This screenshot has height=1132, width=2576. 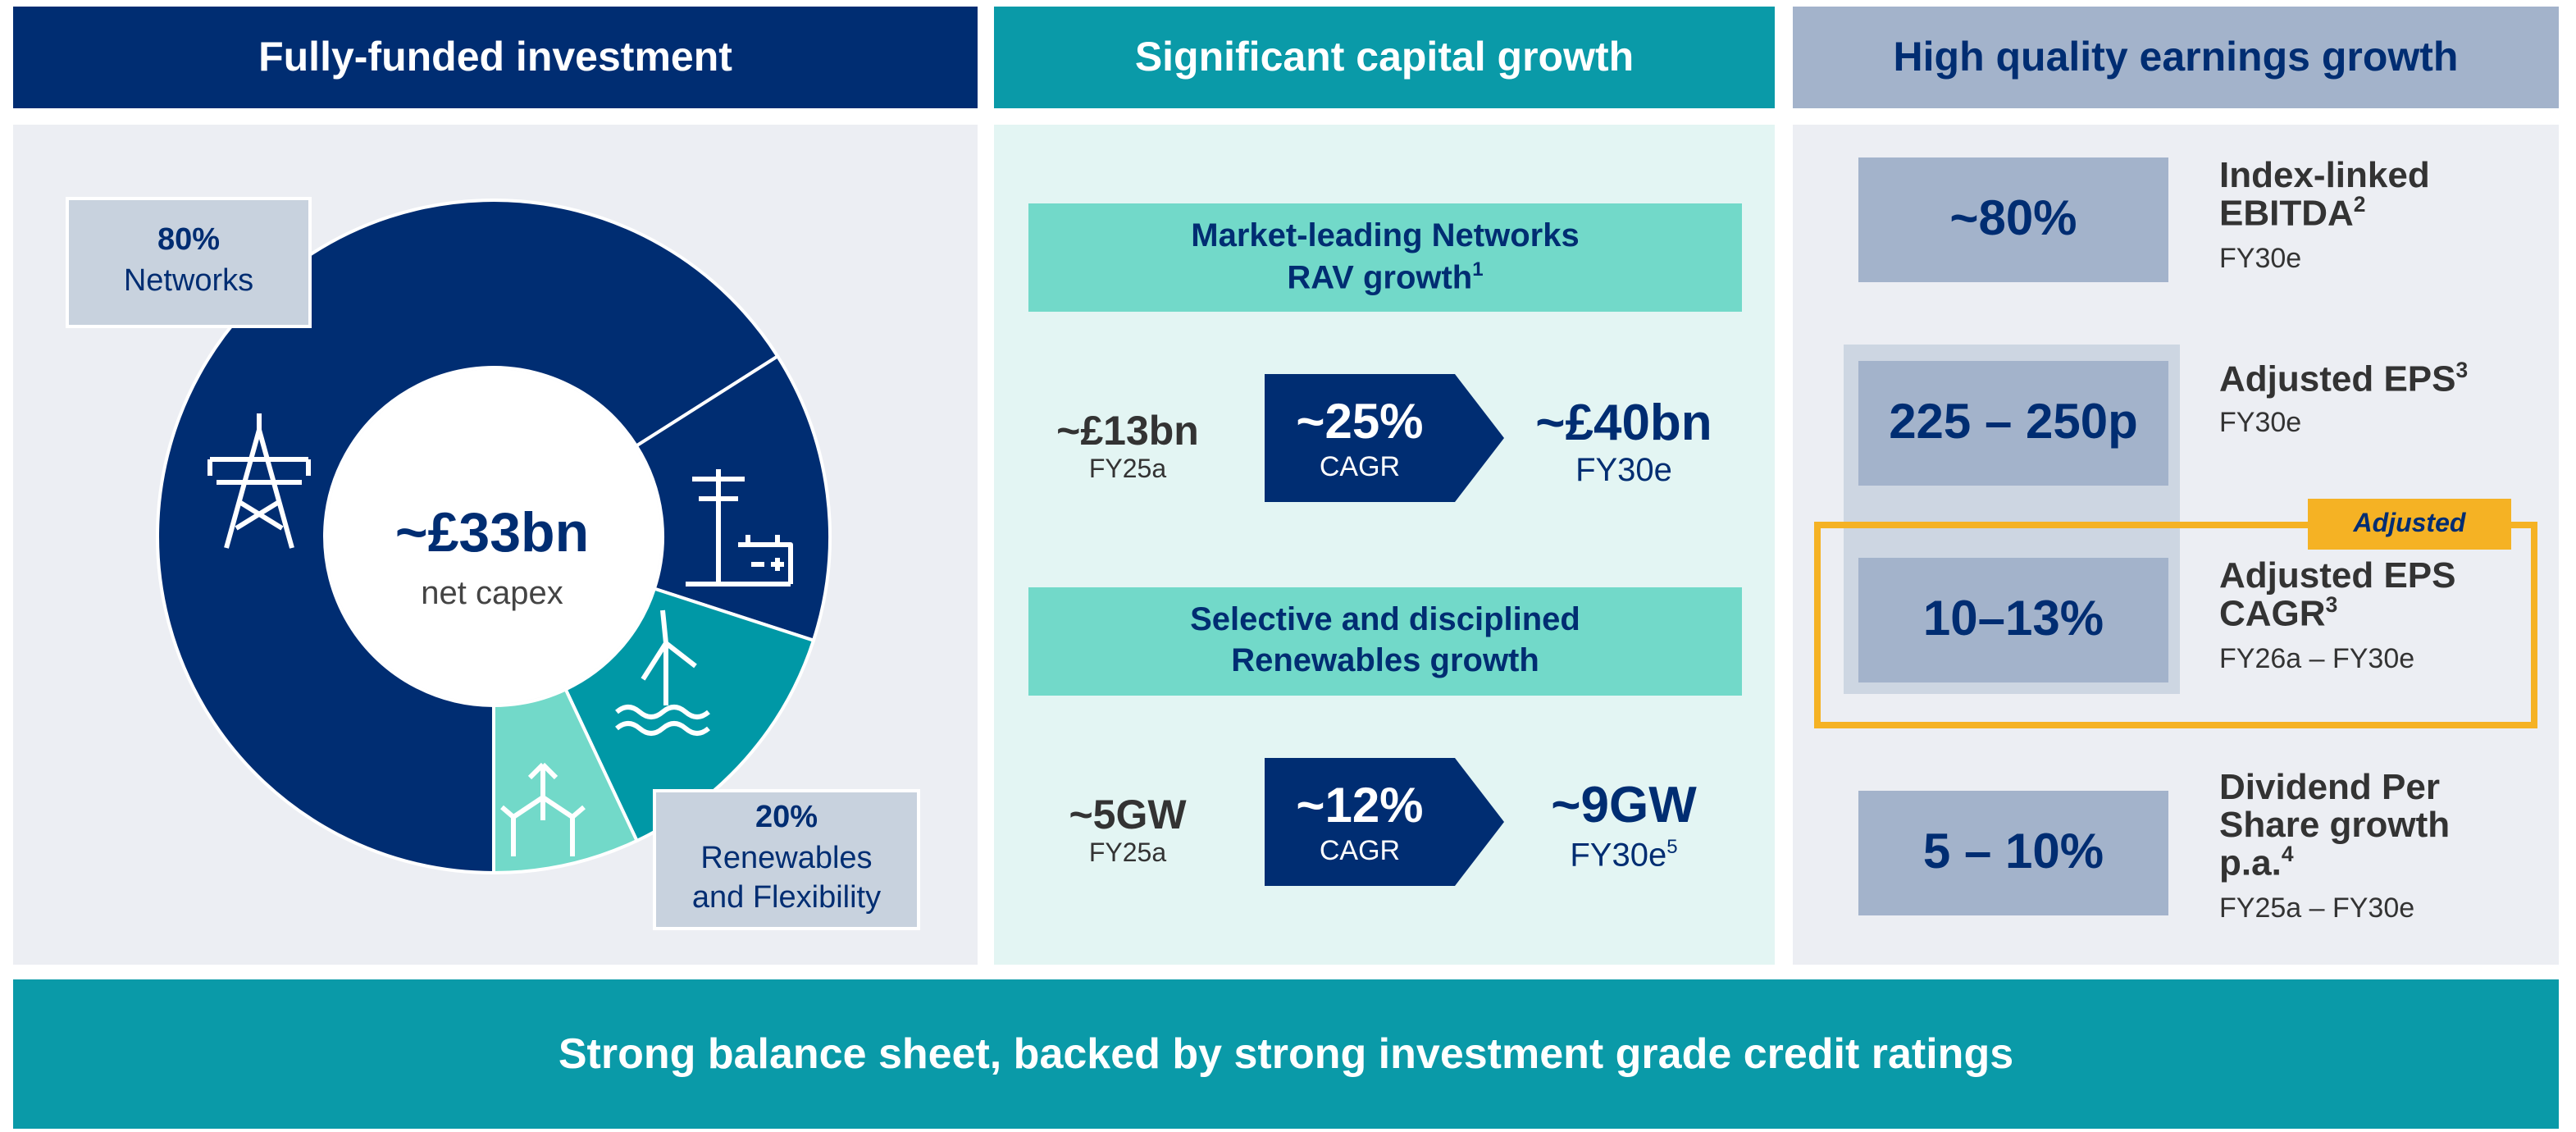 I want to click on footnote: 5, so click(x=1672, y=846).